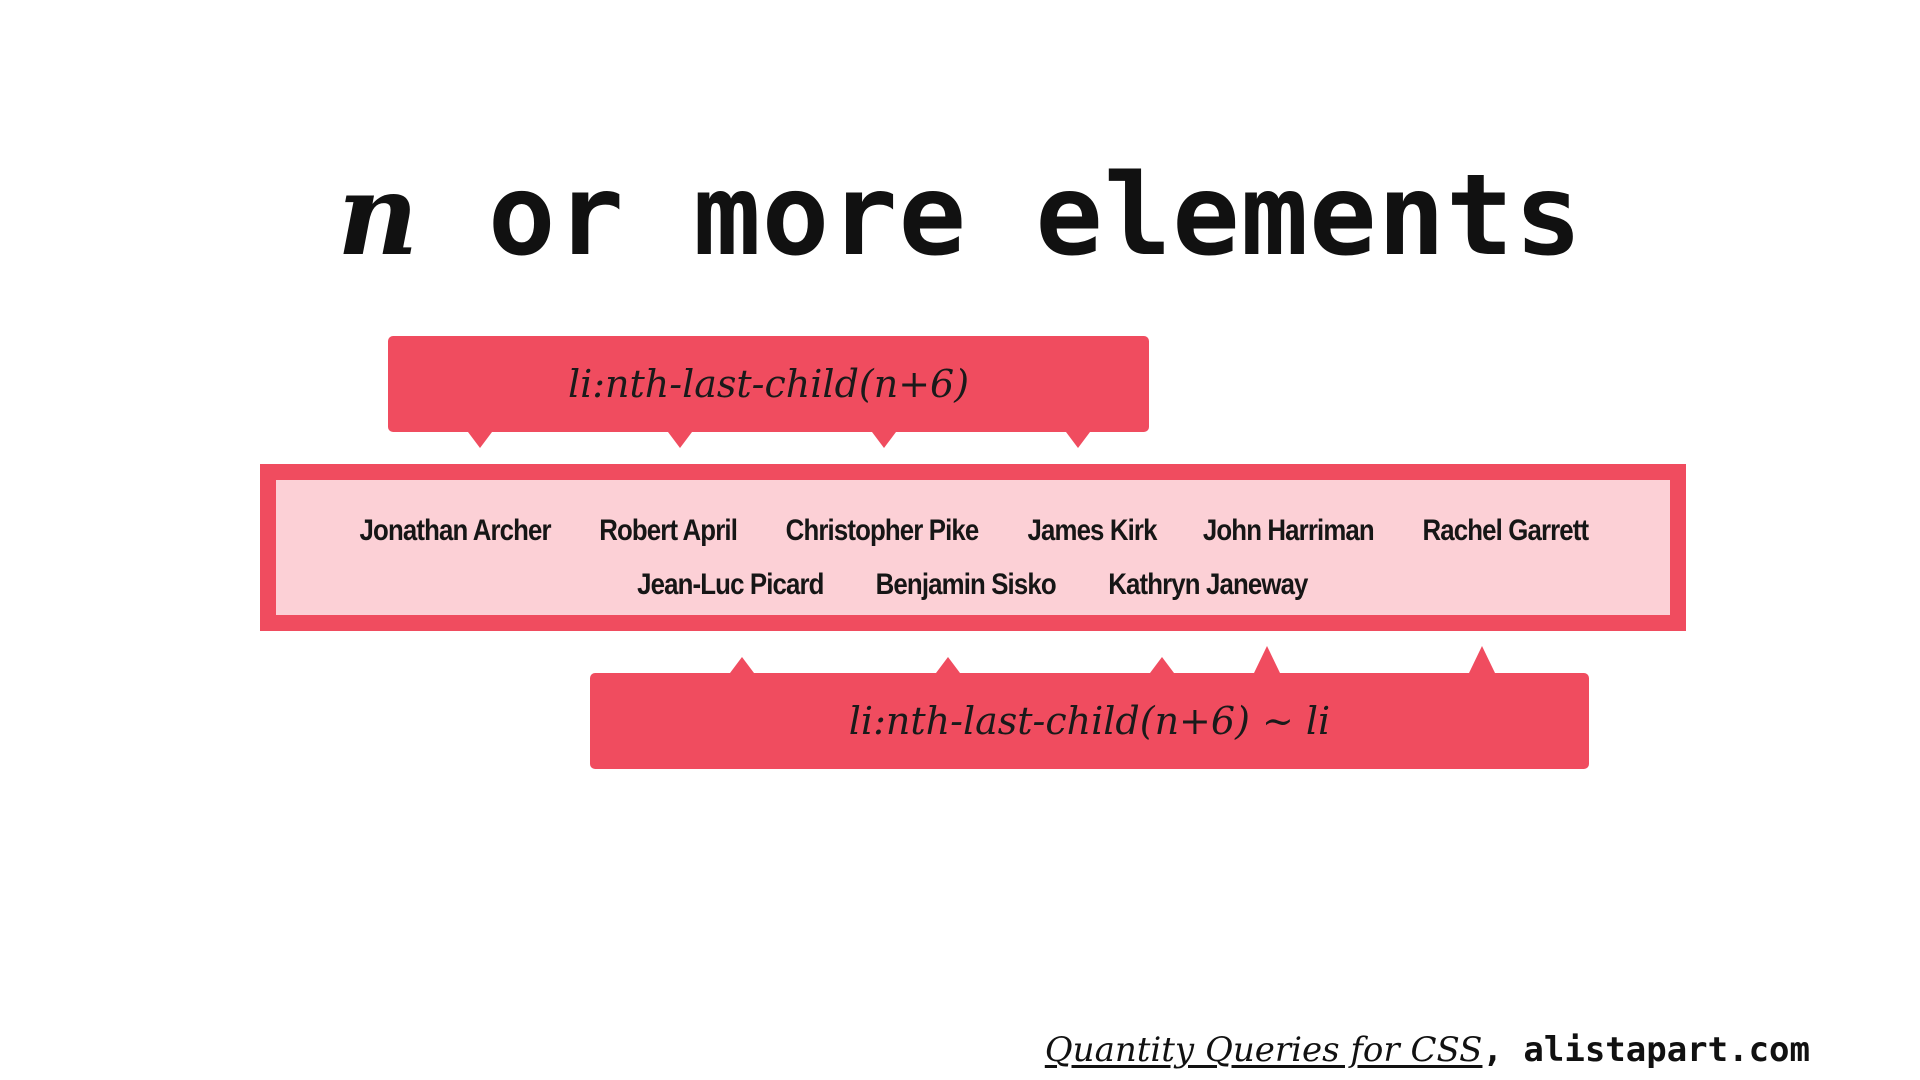 The height and width of the screenshot is (1080, 1920). I want to click on source-title-link: Quantity Queries for CSS, so click(1263, 1050).